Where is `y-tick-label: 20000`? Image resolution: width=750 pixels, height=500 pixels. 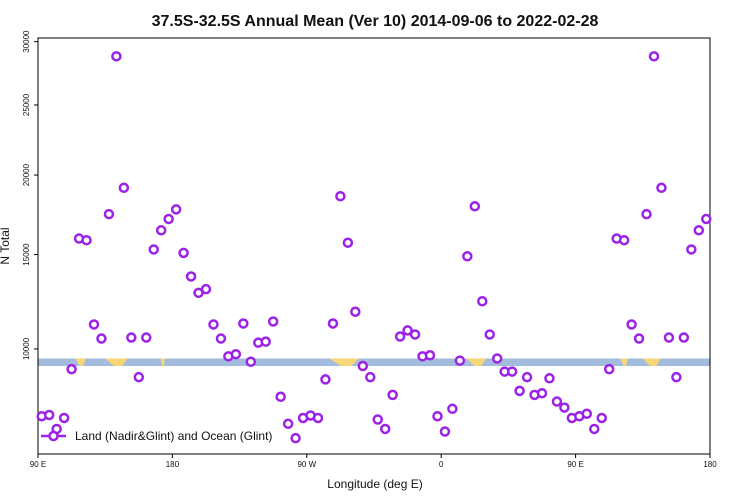
y-tick-label: 20000 is located at coordinates (26, 174).